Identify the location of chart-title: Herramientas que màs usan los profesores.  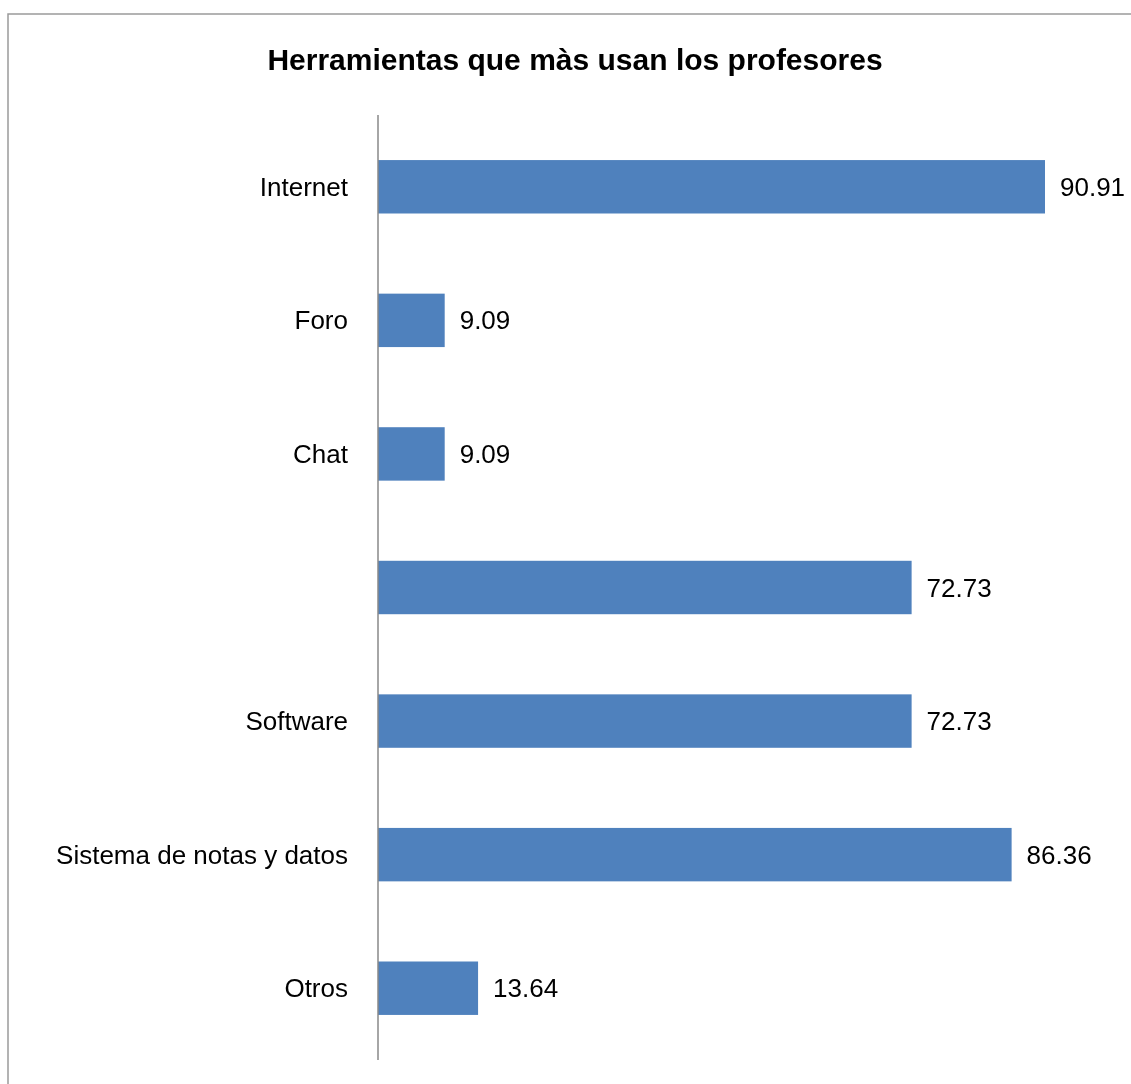
(575, 59).